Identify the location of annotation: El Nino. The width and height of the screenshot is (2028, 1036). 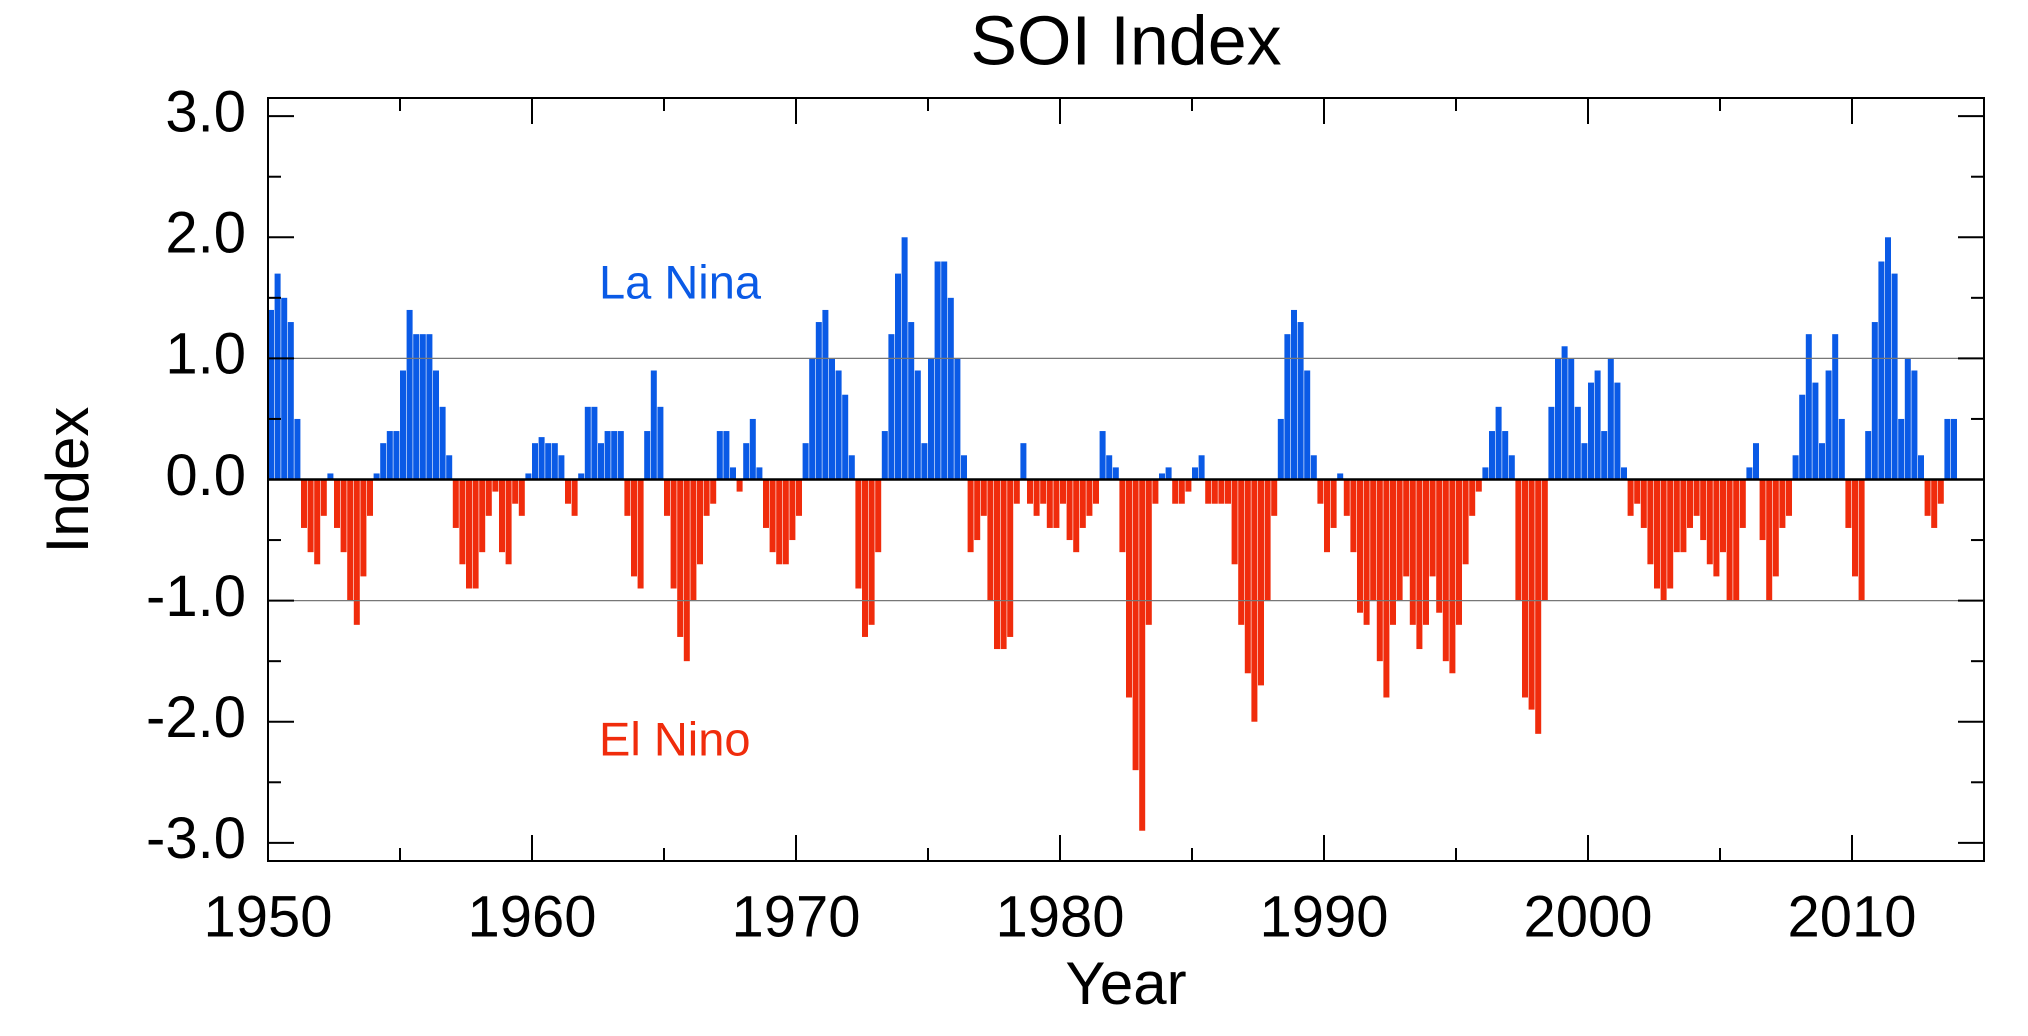
(675, 738).